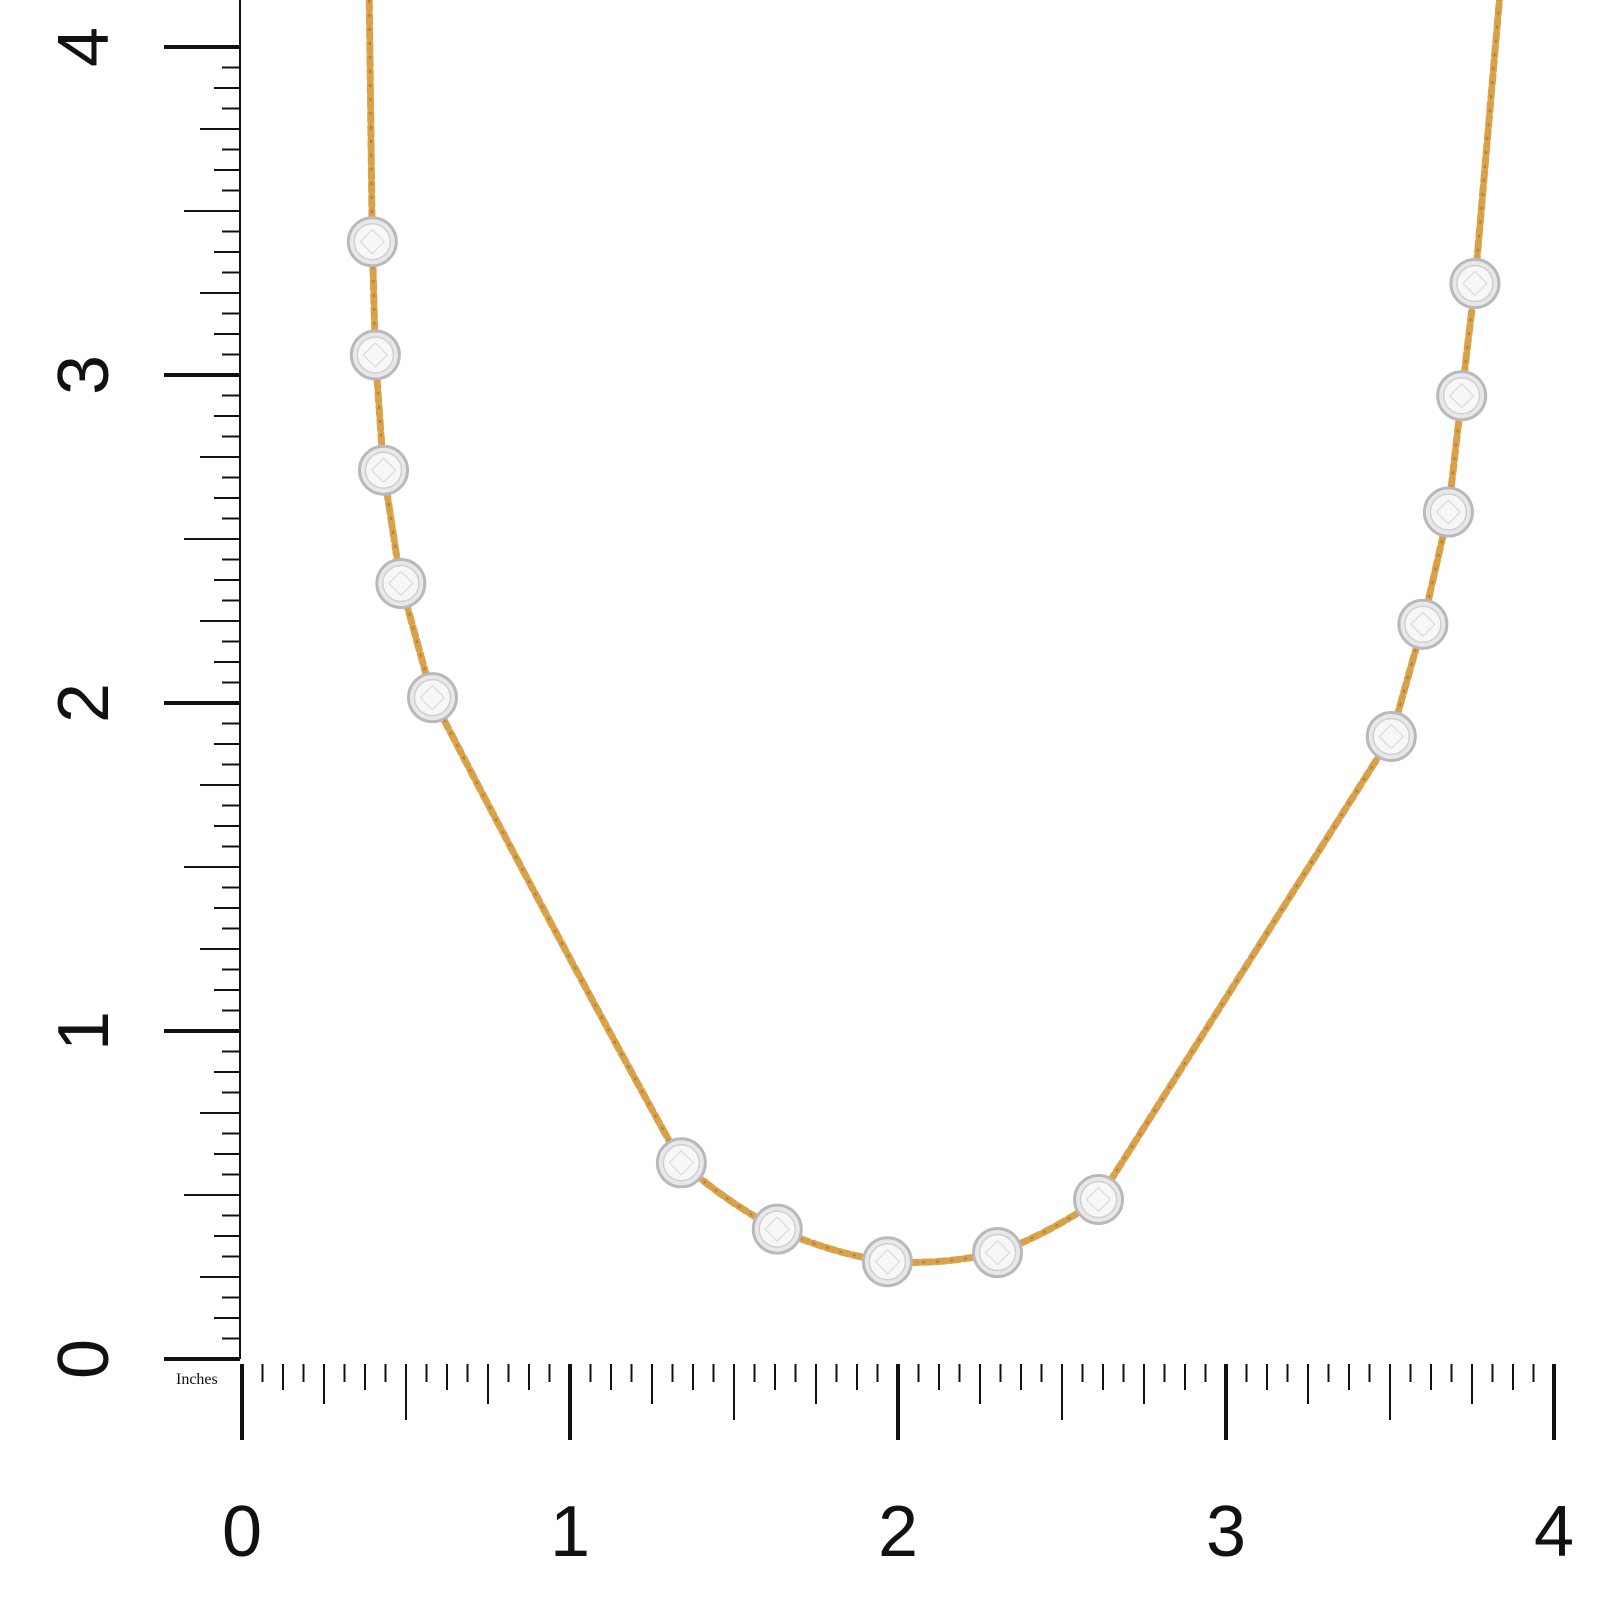 The image size is (1600, 1600). Describe the element at coordinates (84, 1031) in the screenshot. I see `y-ruler-label: 1` at that location.